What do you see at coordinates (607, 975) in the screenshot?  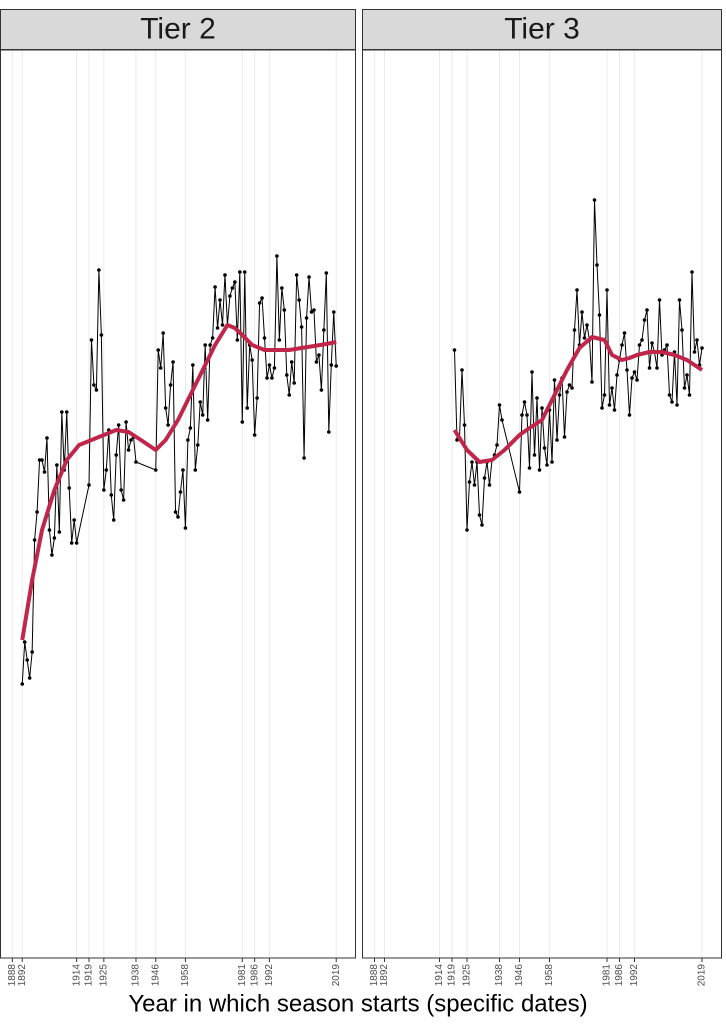 I see `x-tick-label: 1981` at bounding box center [607, 975].